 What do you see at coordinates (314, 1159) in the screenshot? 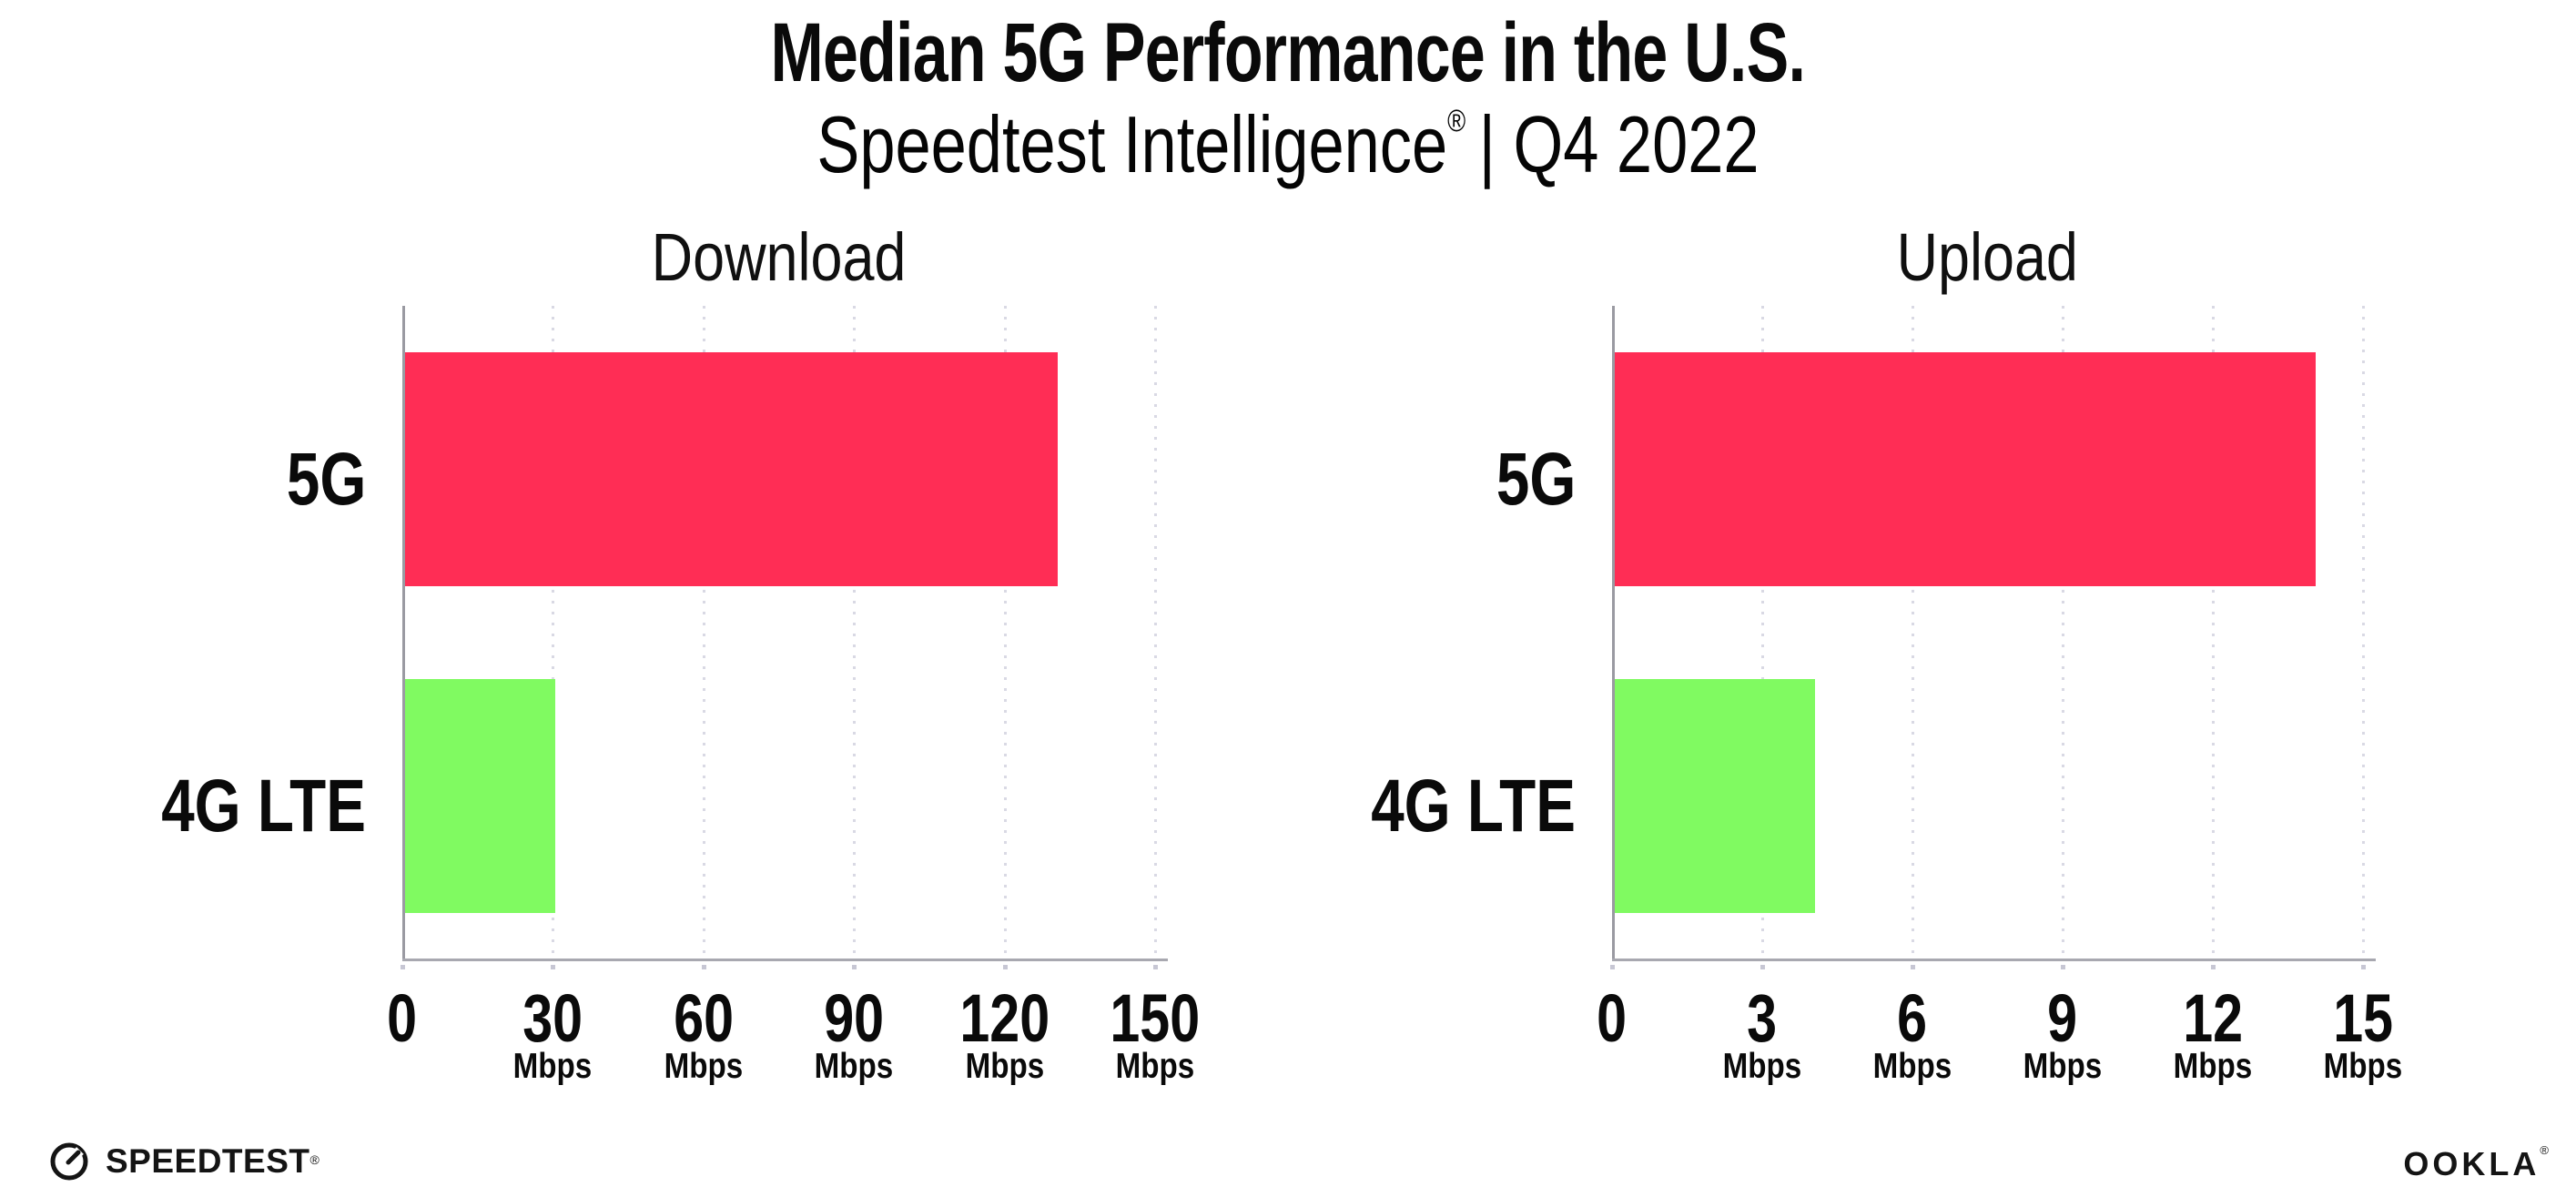
I see `speedtest-registered-mark-icon: ®` at bounding box center [314, 1159].